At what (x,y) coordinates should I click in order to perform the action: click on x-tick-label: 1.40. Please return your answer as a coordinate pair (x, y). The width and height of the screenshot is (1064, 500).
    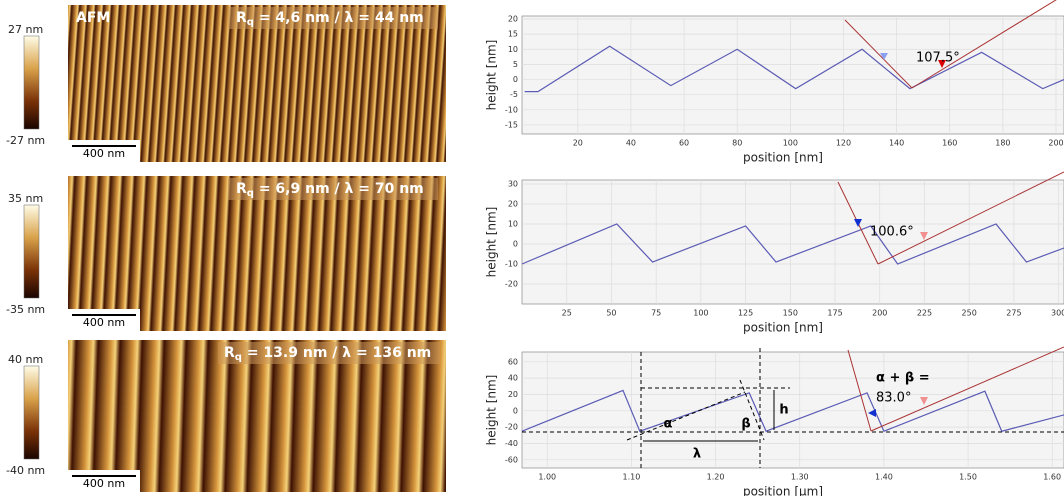
    Looking at the image, I should click on (884, 477).